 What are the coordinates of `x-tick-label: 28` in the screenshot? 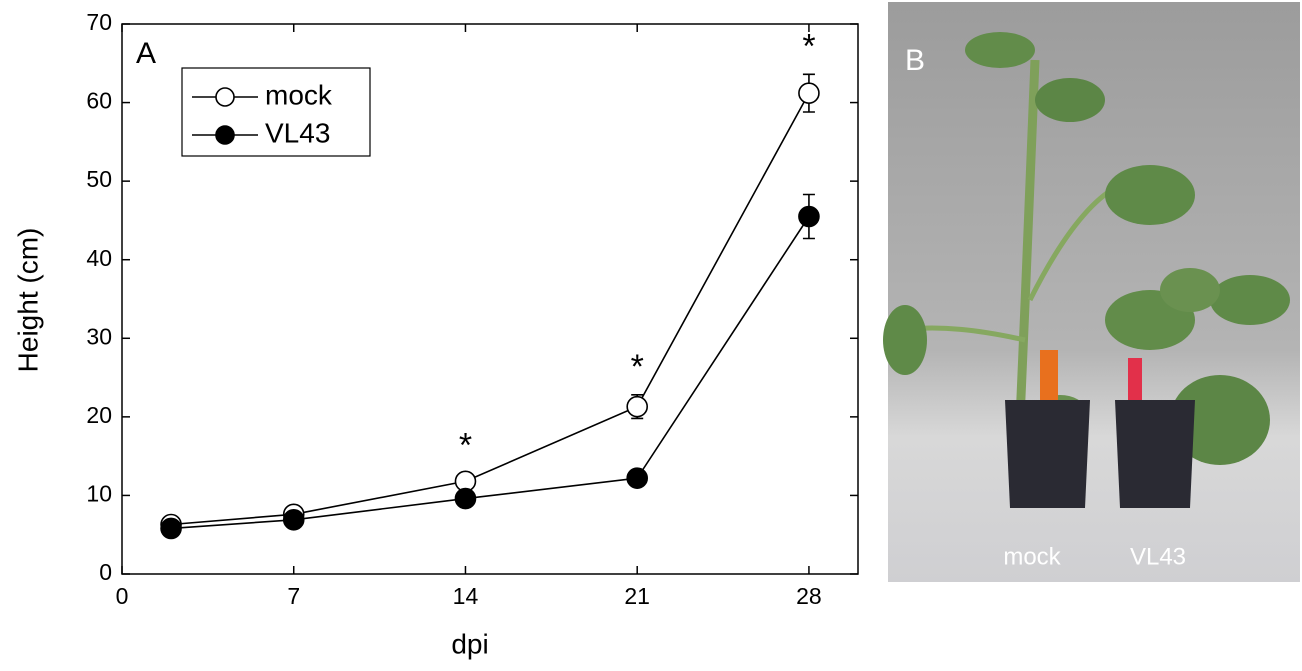 It's located at (809, 596).